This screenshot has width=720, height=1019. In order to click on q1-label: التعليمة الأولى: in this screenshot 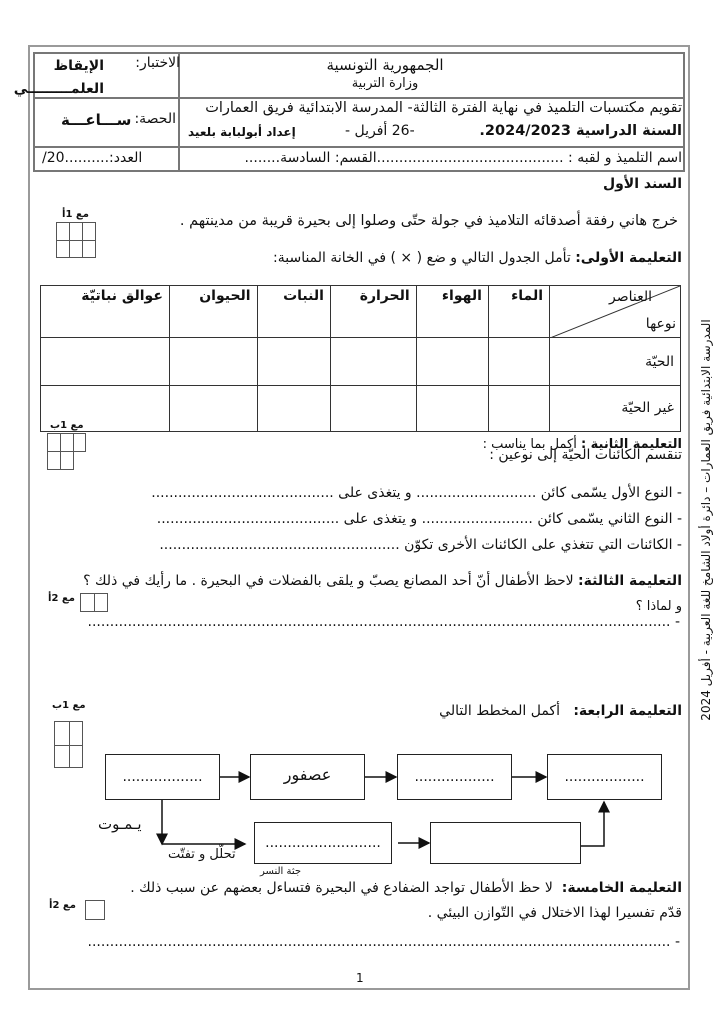, I will do `click(628, 258)`.